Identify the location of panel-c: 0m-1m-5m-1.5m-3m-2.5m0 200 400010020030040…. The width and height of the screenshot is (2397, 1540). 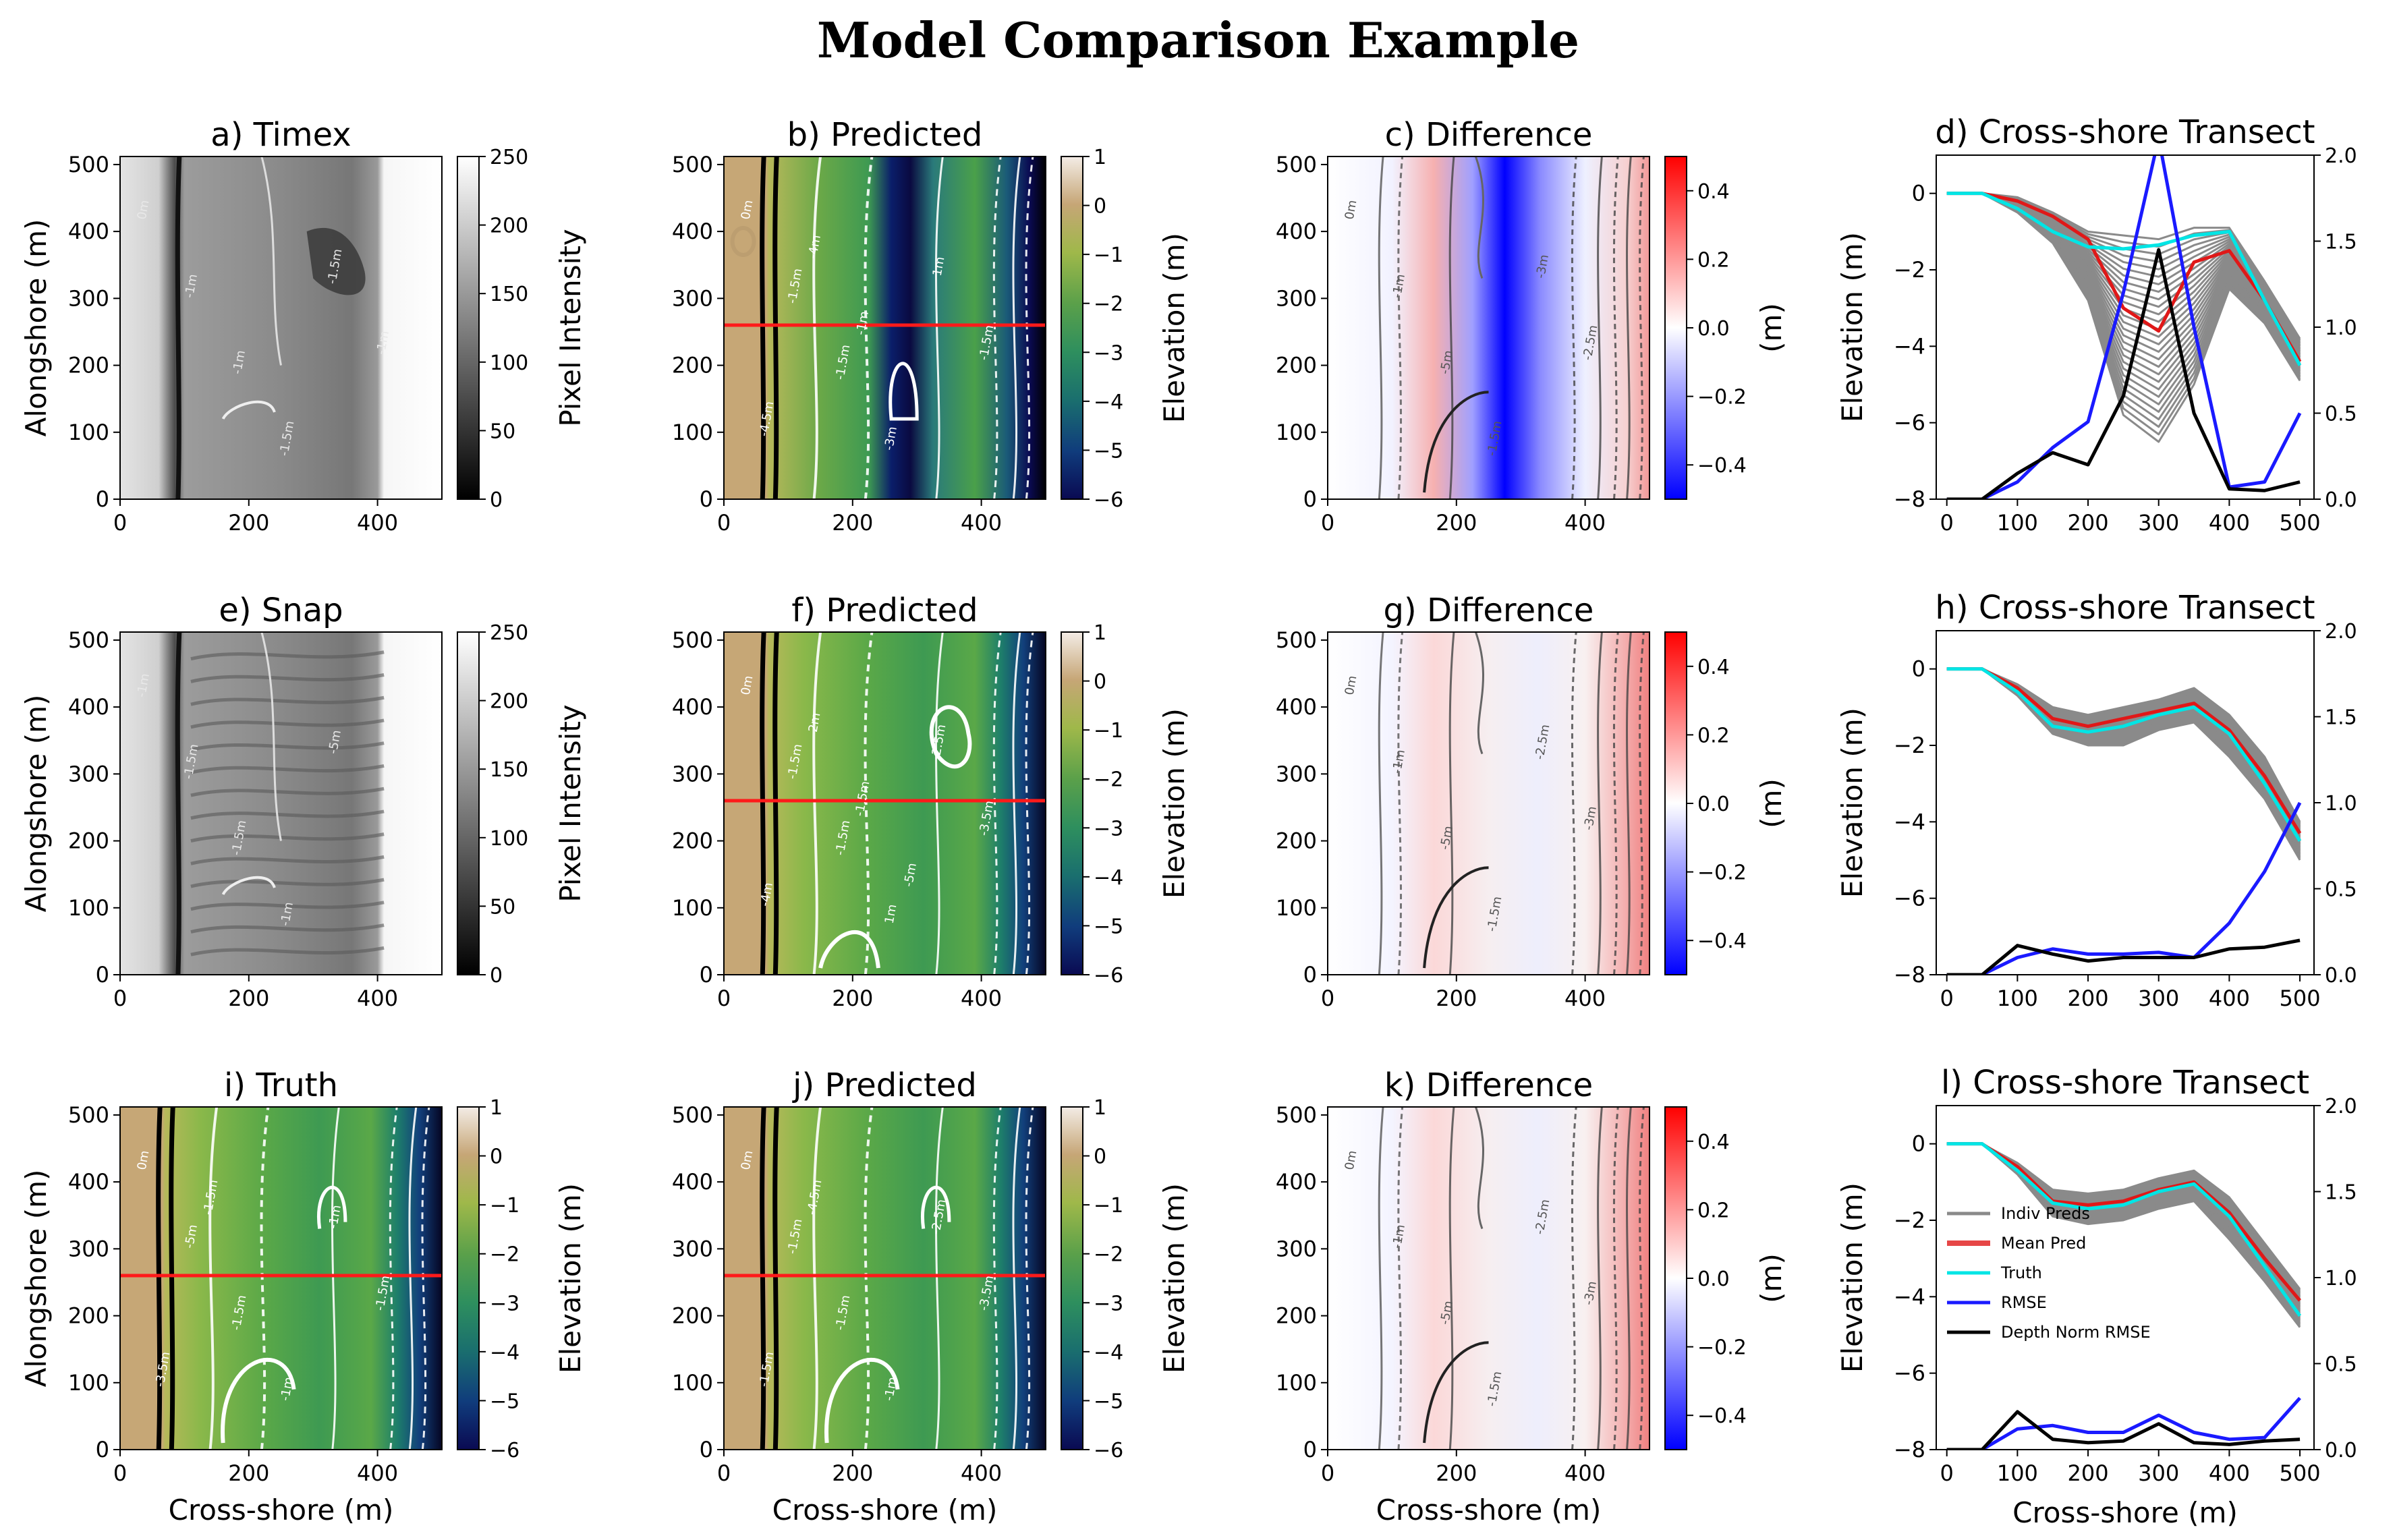
(1532, 326).